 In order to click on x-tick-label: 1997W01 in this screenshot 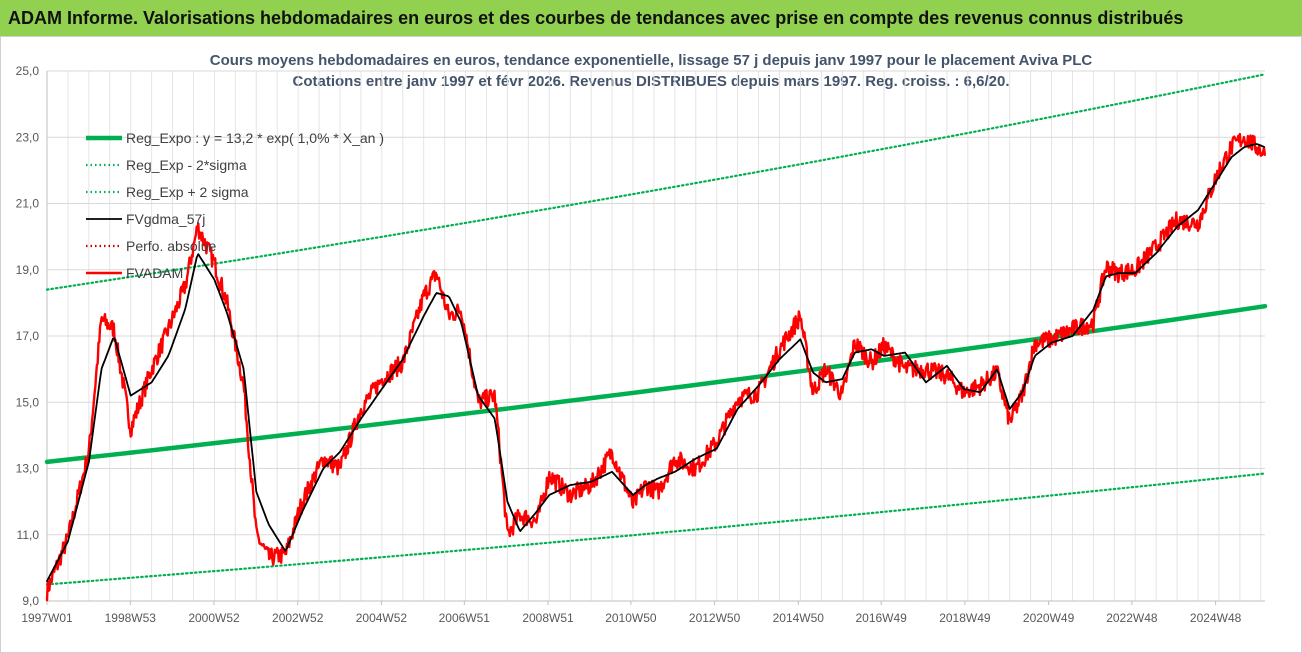, I will do `click(47, 618)`.